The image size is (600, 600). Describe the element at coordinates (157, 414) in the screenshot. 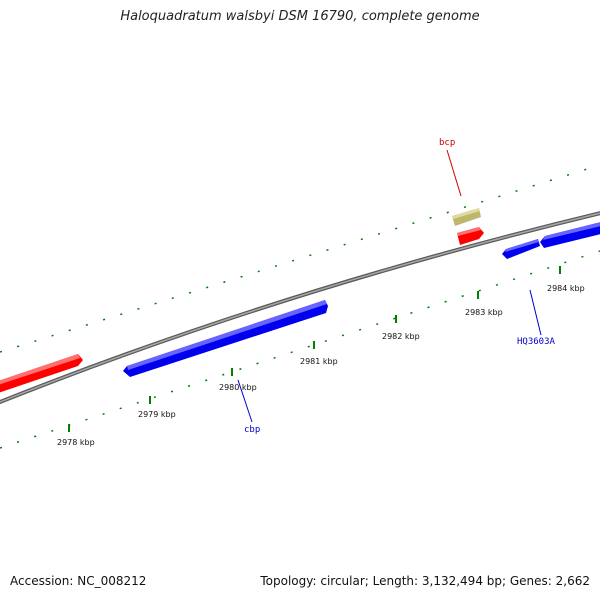

I see `tick-label-2979: 2979 kbp` at that location.